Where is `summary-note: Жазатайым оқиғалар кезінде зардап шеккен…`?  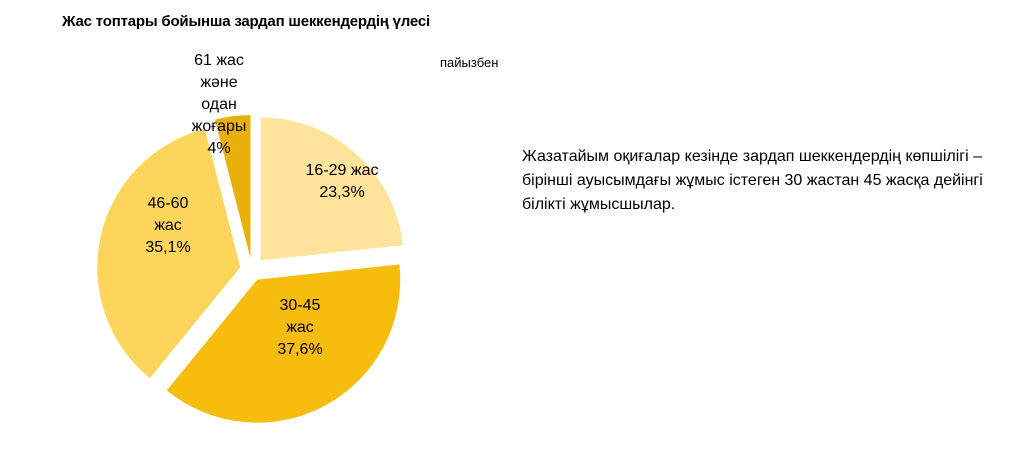 summary-note: Жазатайым оқиғалар кезінде зардап шеккен… is located at coordinates (752, 180).